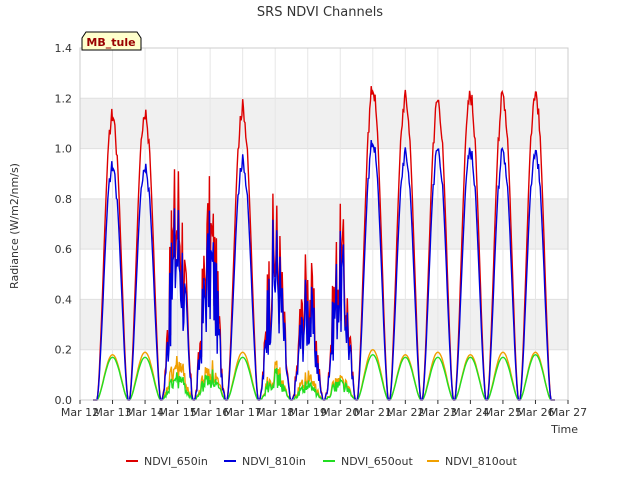  I want to click on y-tick-label: 0.2, so click(64, 350).